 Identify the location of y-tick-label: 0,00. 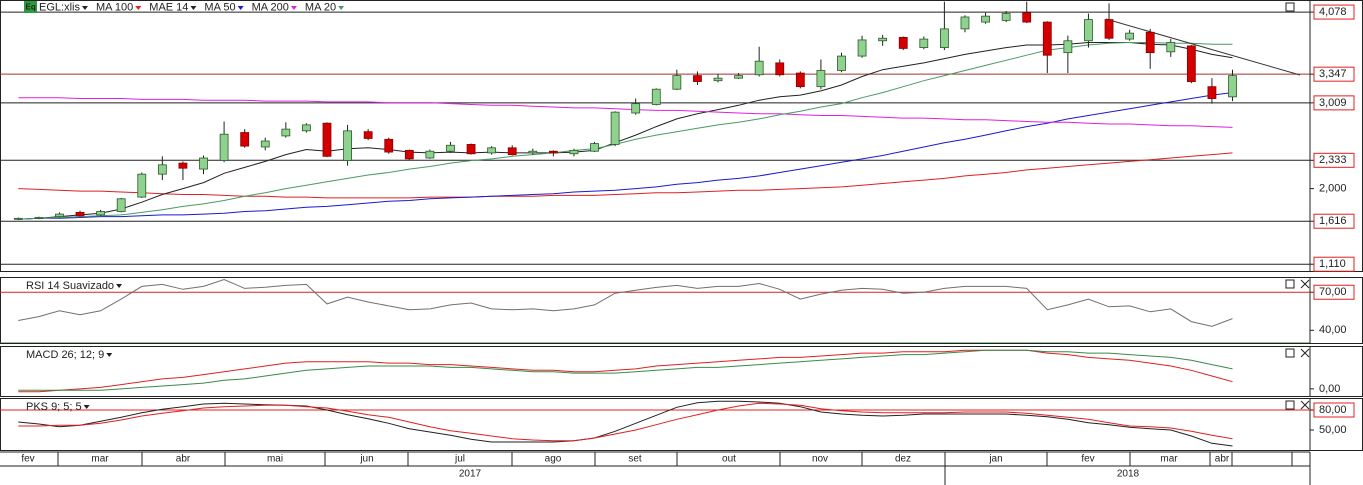
(1329, 389).